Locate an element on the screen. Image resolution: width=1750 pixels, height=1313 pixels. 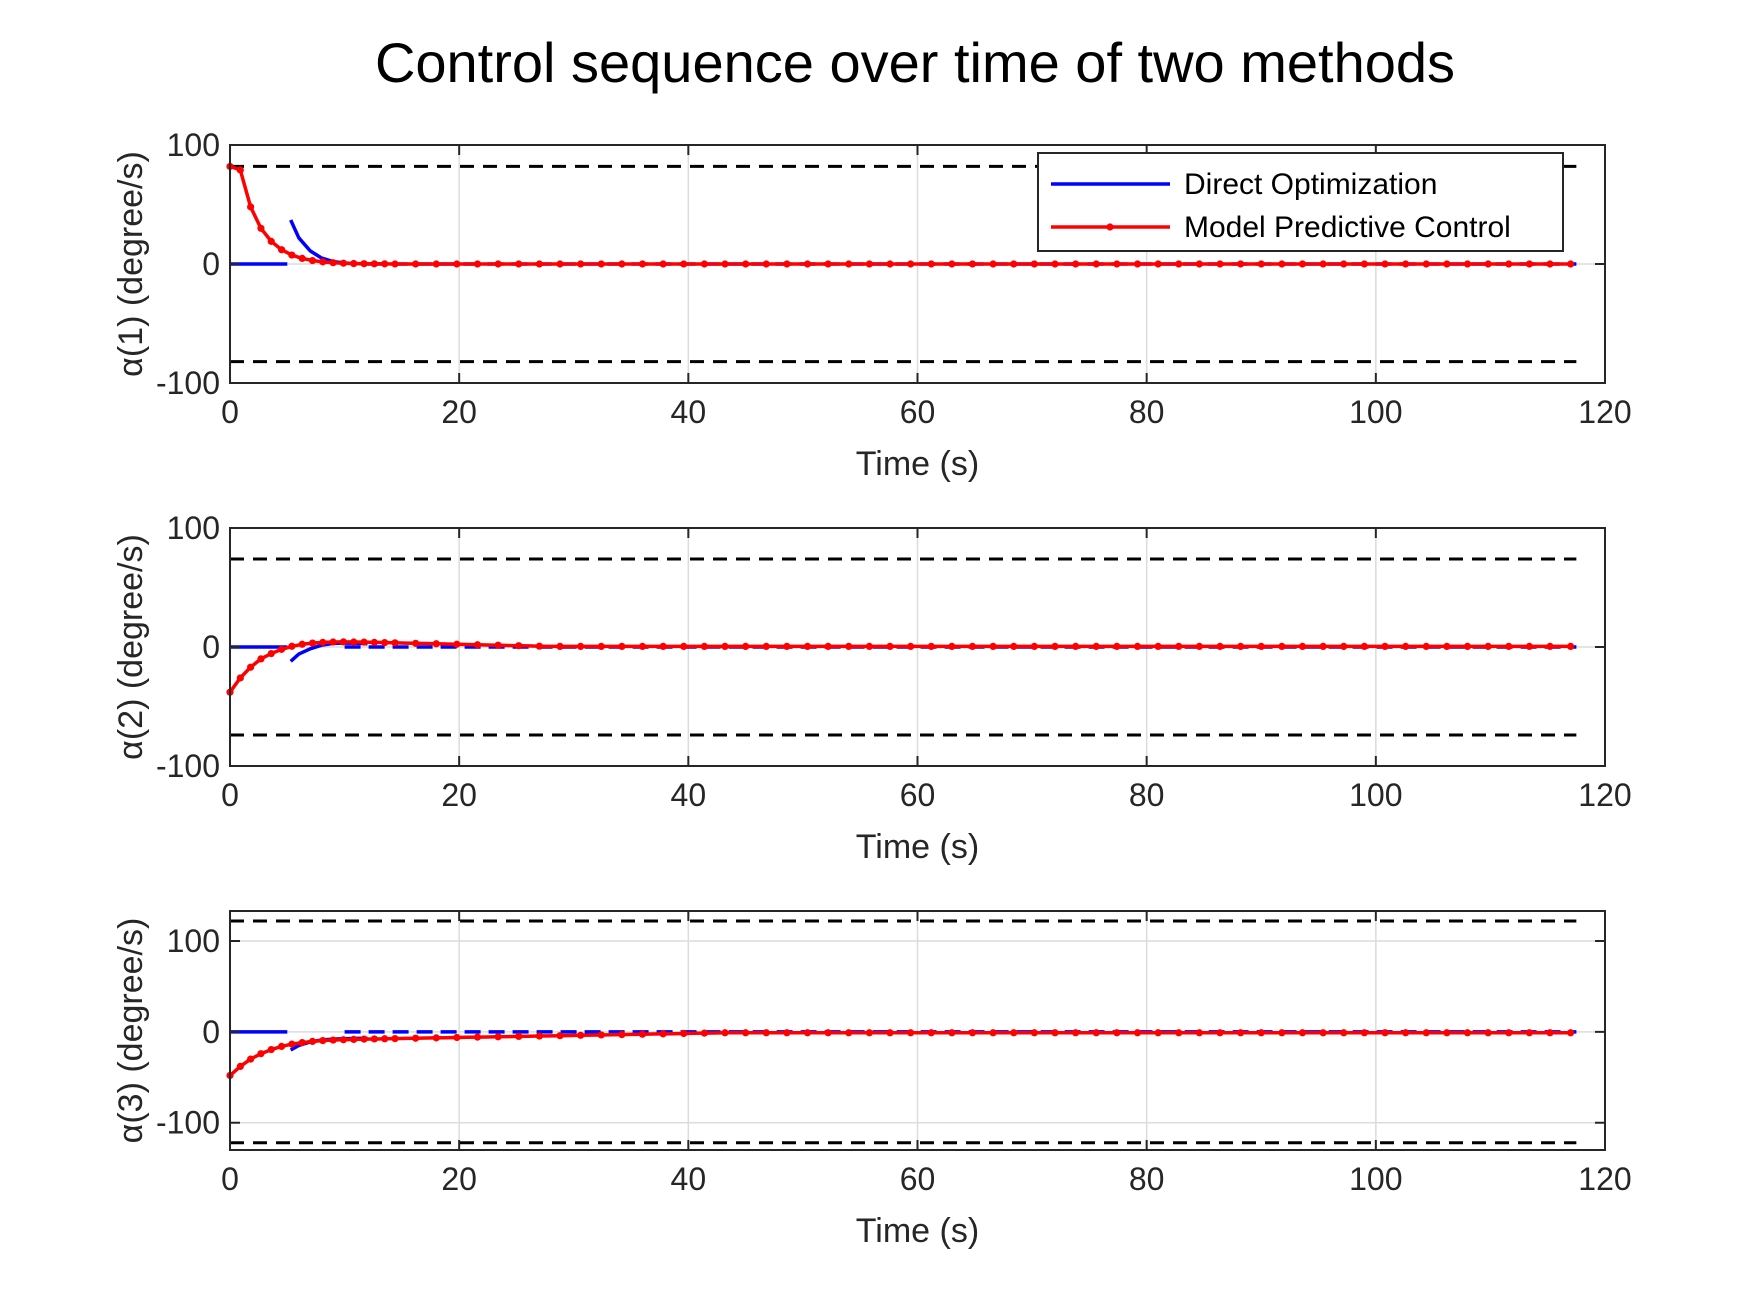
y-tick-label: 0 is located at coordinates (211, 264).